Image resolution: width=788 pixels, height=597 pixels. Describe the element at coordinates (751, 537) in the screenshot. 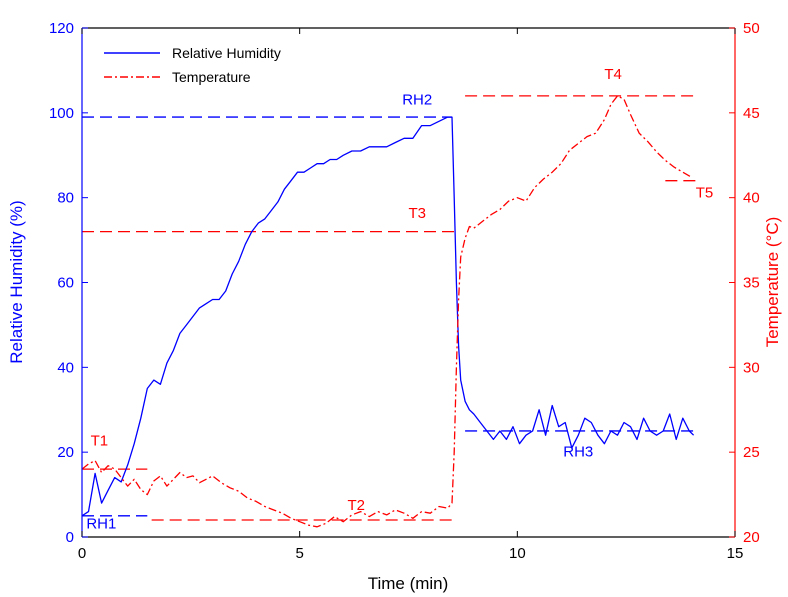

I see `right-y-tick-label: 20` at that location.